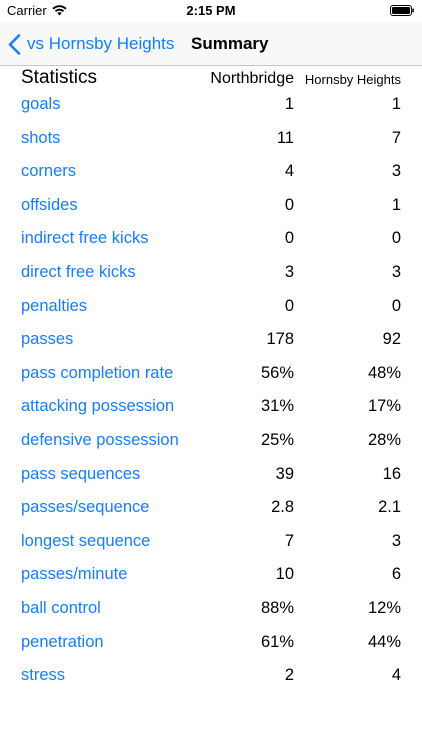 This screenshot has width=422, height=750. I want to click on stat-row: goals 1 1, so click(211, 107).